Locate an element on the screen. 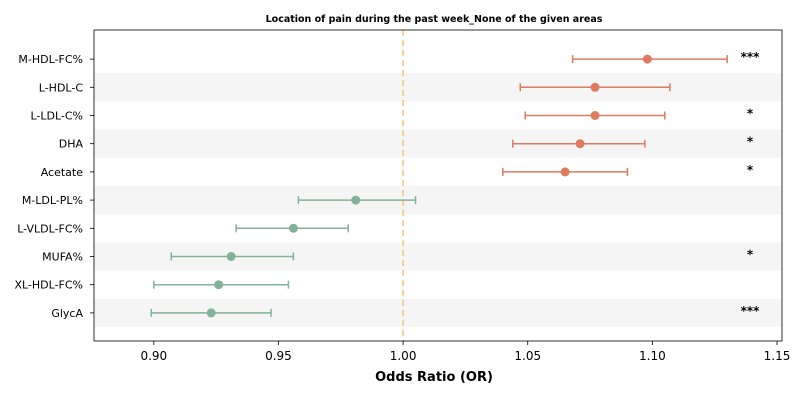 This screenshot has height=400, width=800. x-tick-label: 0.95 is located at coordinates (278, 356).